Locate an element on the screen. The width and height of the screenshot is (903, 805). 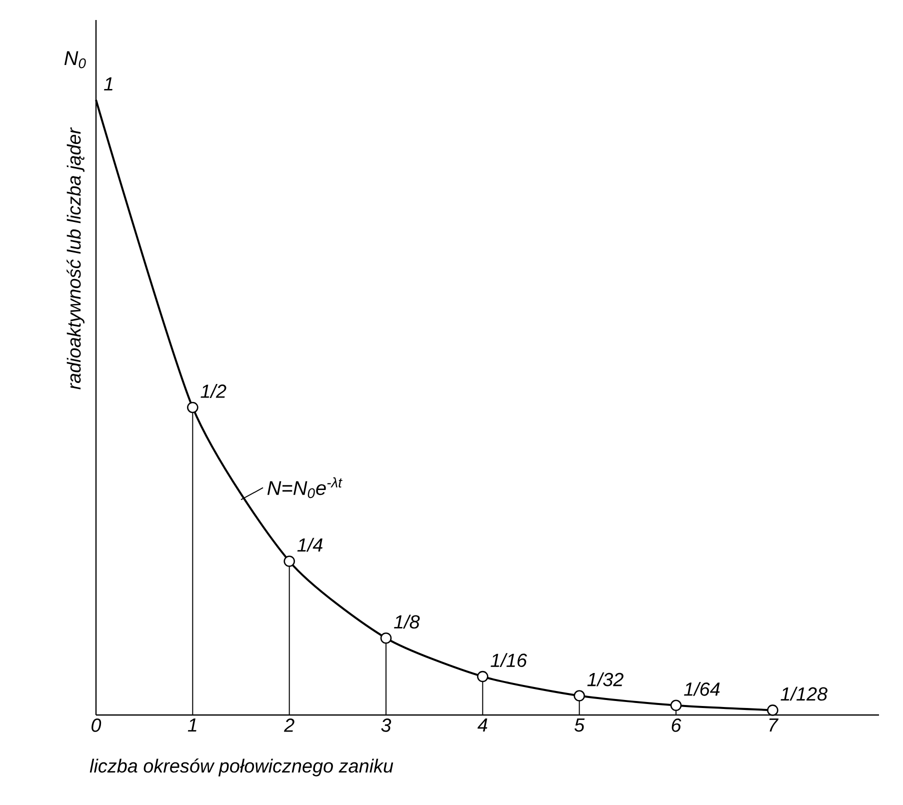
x-tick-label: 7 is located at coordinates (774, 725).